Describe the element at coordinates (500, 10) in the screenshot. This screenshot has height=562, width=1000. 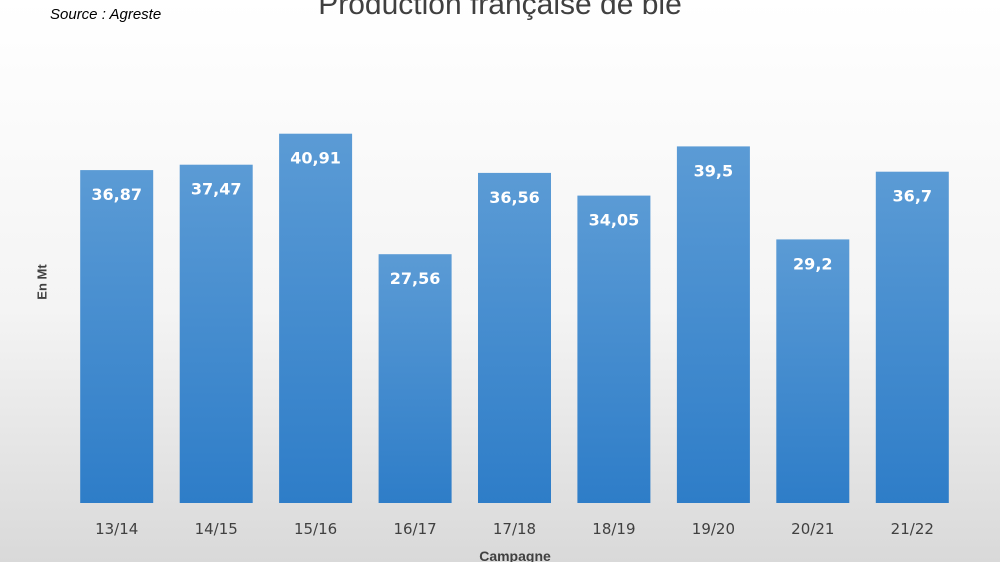
I see `chart-title: Production française de blé` at that location.